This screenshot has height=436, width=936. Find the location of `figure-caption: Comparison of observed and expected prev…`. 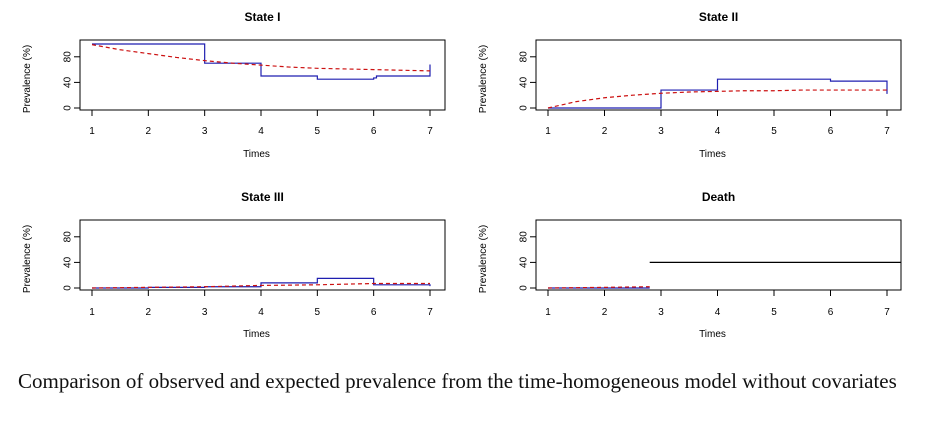

figure-caption: Comparison of observed and expected prev… is located at coordinates (457, 381).